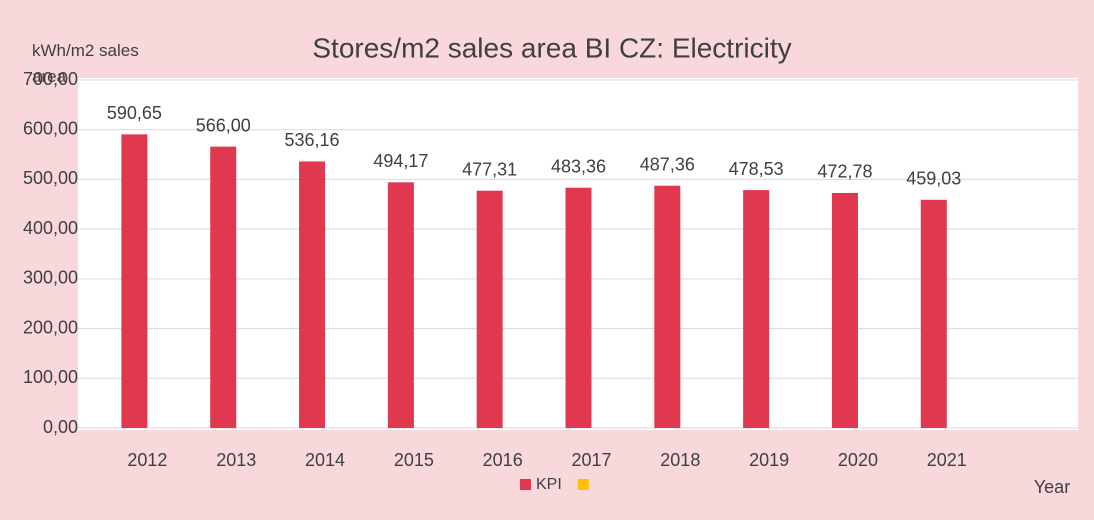 Image resolution: width=1094 pixels, height=520 pixels. Describe the element at coordinates (947, 460) in the screenshot. I see `x-tick-label: 2021` at that location.